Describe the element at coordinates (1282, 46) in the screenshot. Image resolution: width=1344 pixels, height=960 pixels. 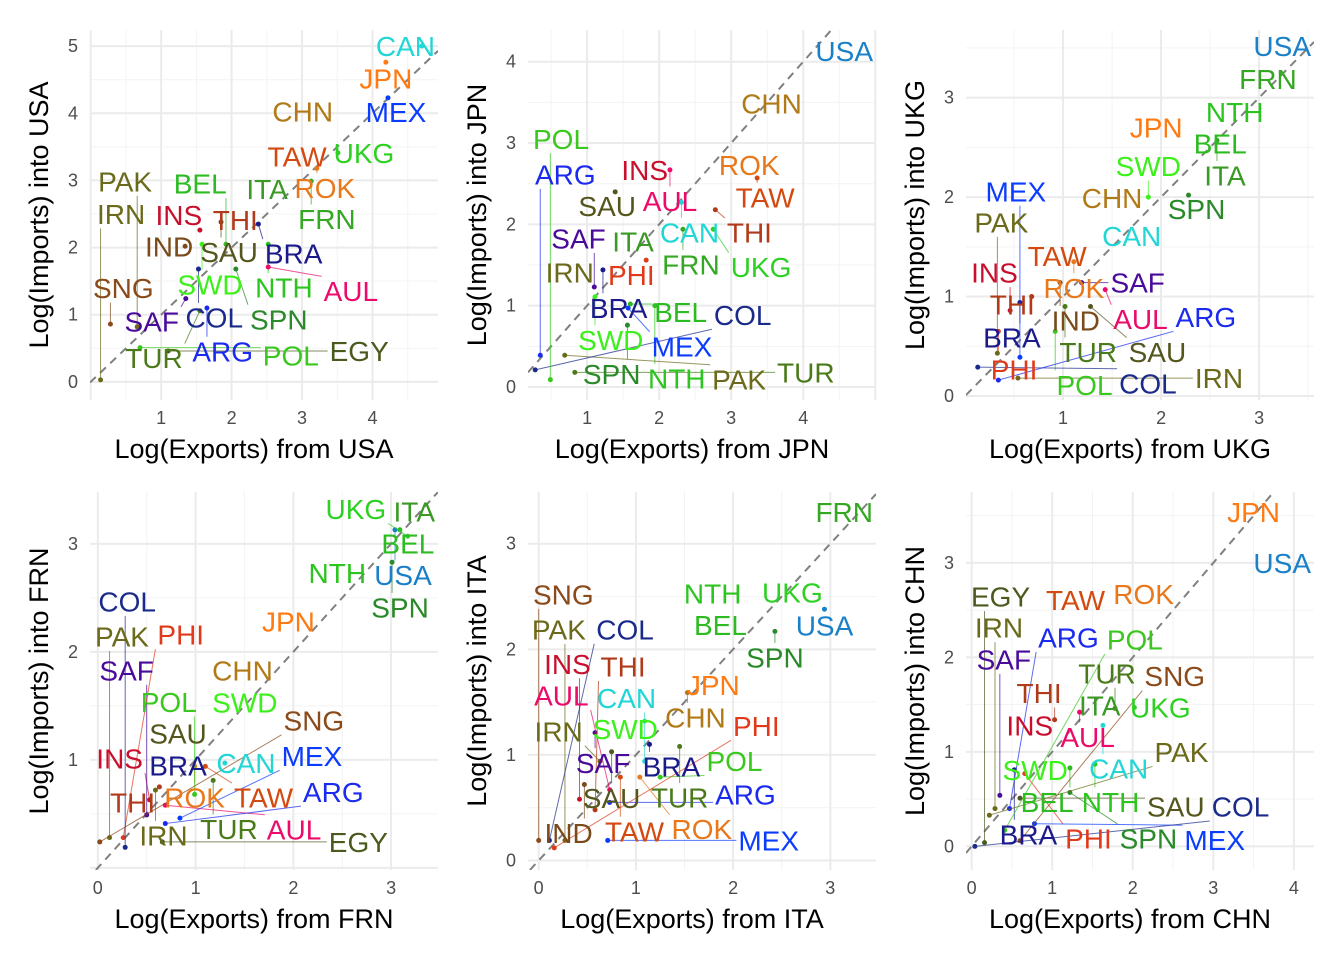
I see `point-label-usa: USA` at that location.